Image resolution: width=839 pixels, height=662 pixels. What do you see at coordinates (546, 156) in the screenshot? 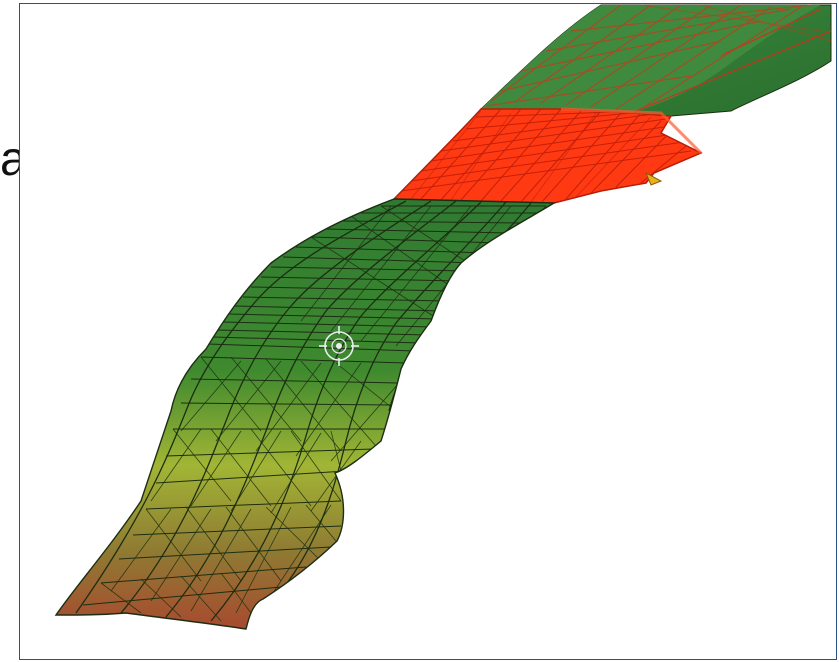
I see `selected-mesh-edges` at bounding box center [546, 156].